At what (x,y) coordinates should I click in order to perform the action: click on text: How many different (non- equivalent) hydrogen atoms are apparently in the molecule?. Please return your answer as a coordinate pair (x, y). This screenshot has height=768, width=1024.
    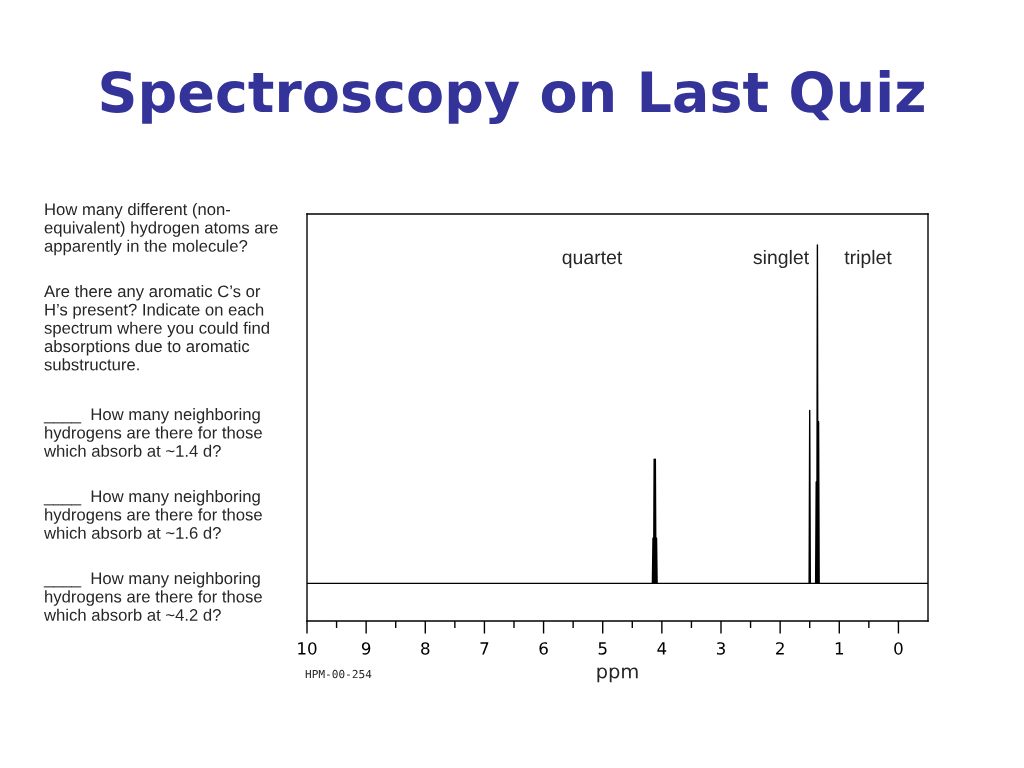
    Looking at the image, I should click on (161, 229).